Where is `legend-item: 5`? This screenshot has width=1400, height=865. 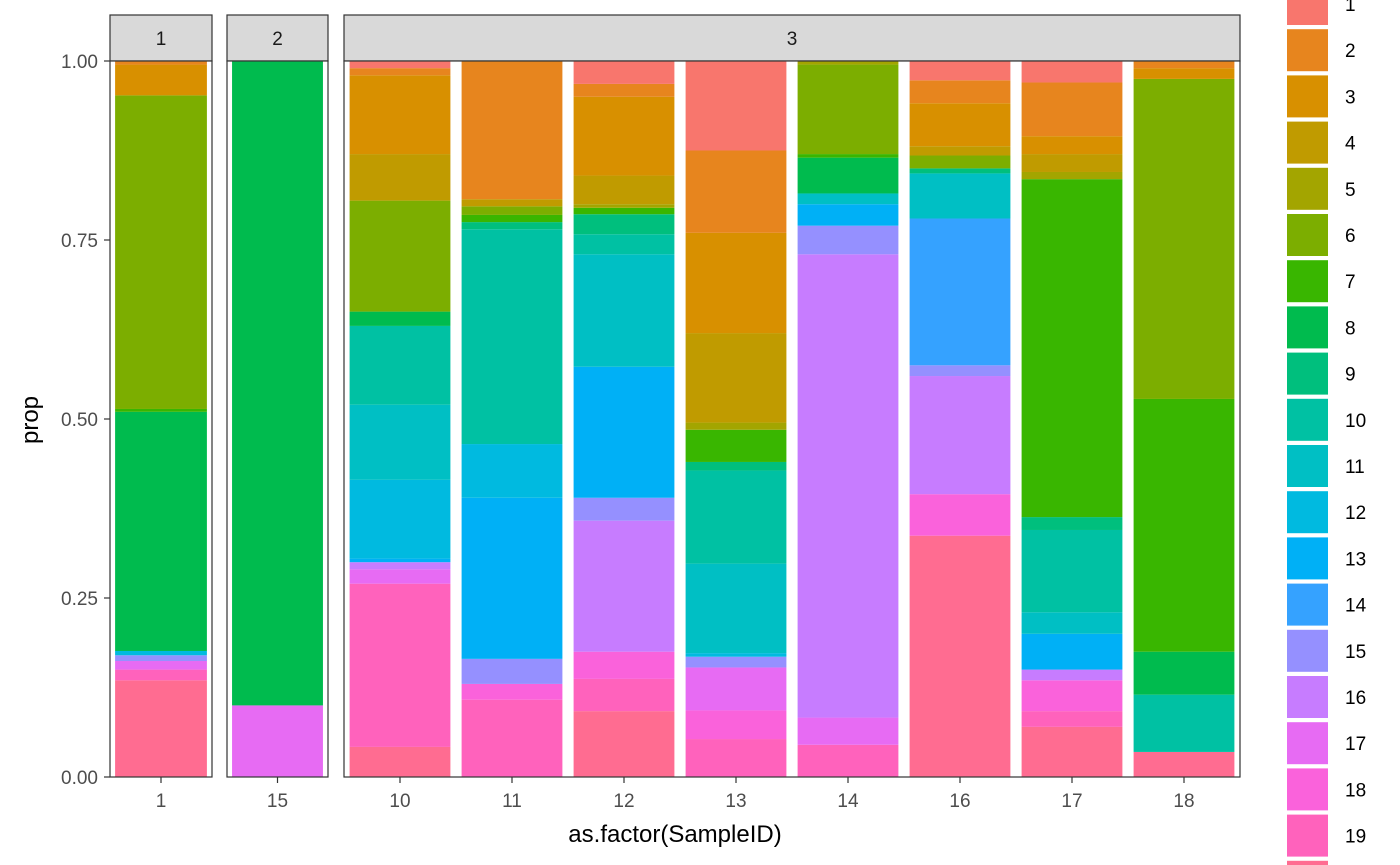 legend-item: 5 is located at coordinates (1321, 188).